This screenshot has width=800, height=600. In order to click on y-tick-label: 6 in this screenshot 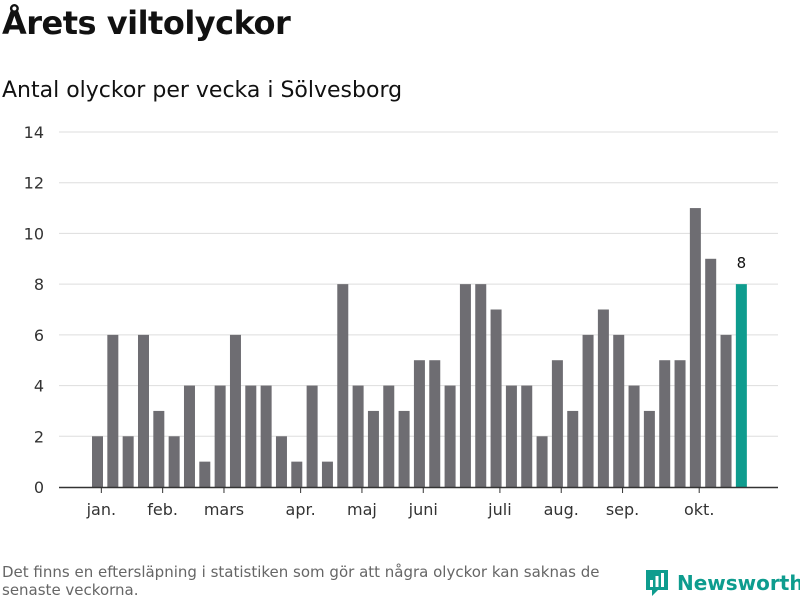, I will do `click(39, 335)`.